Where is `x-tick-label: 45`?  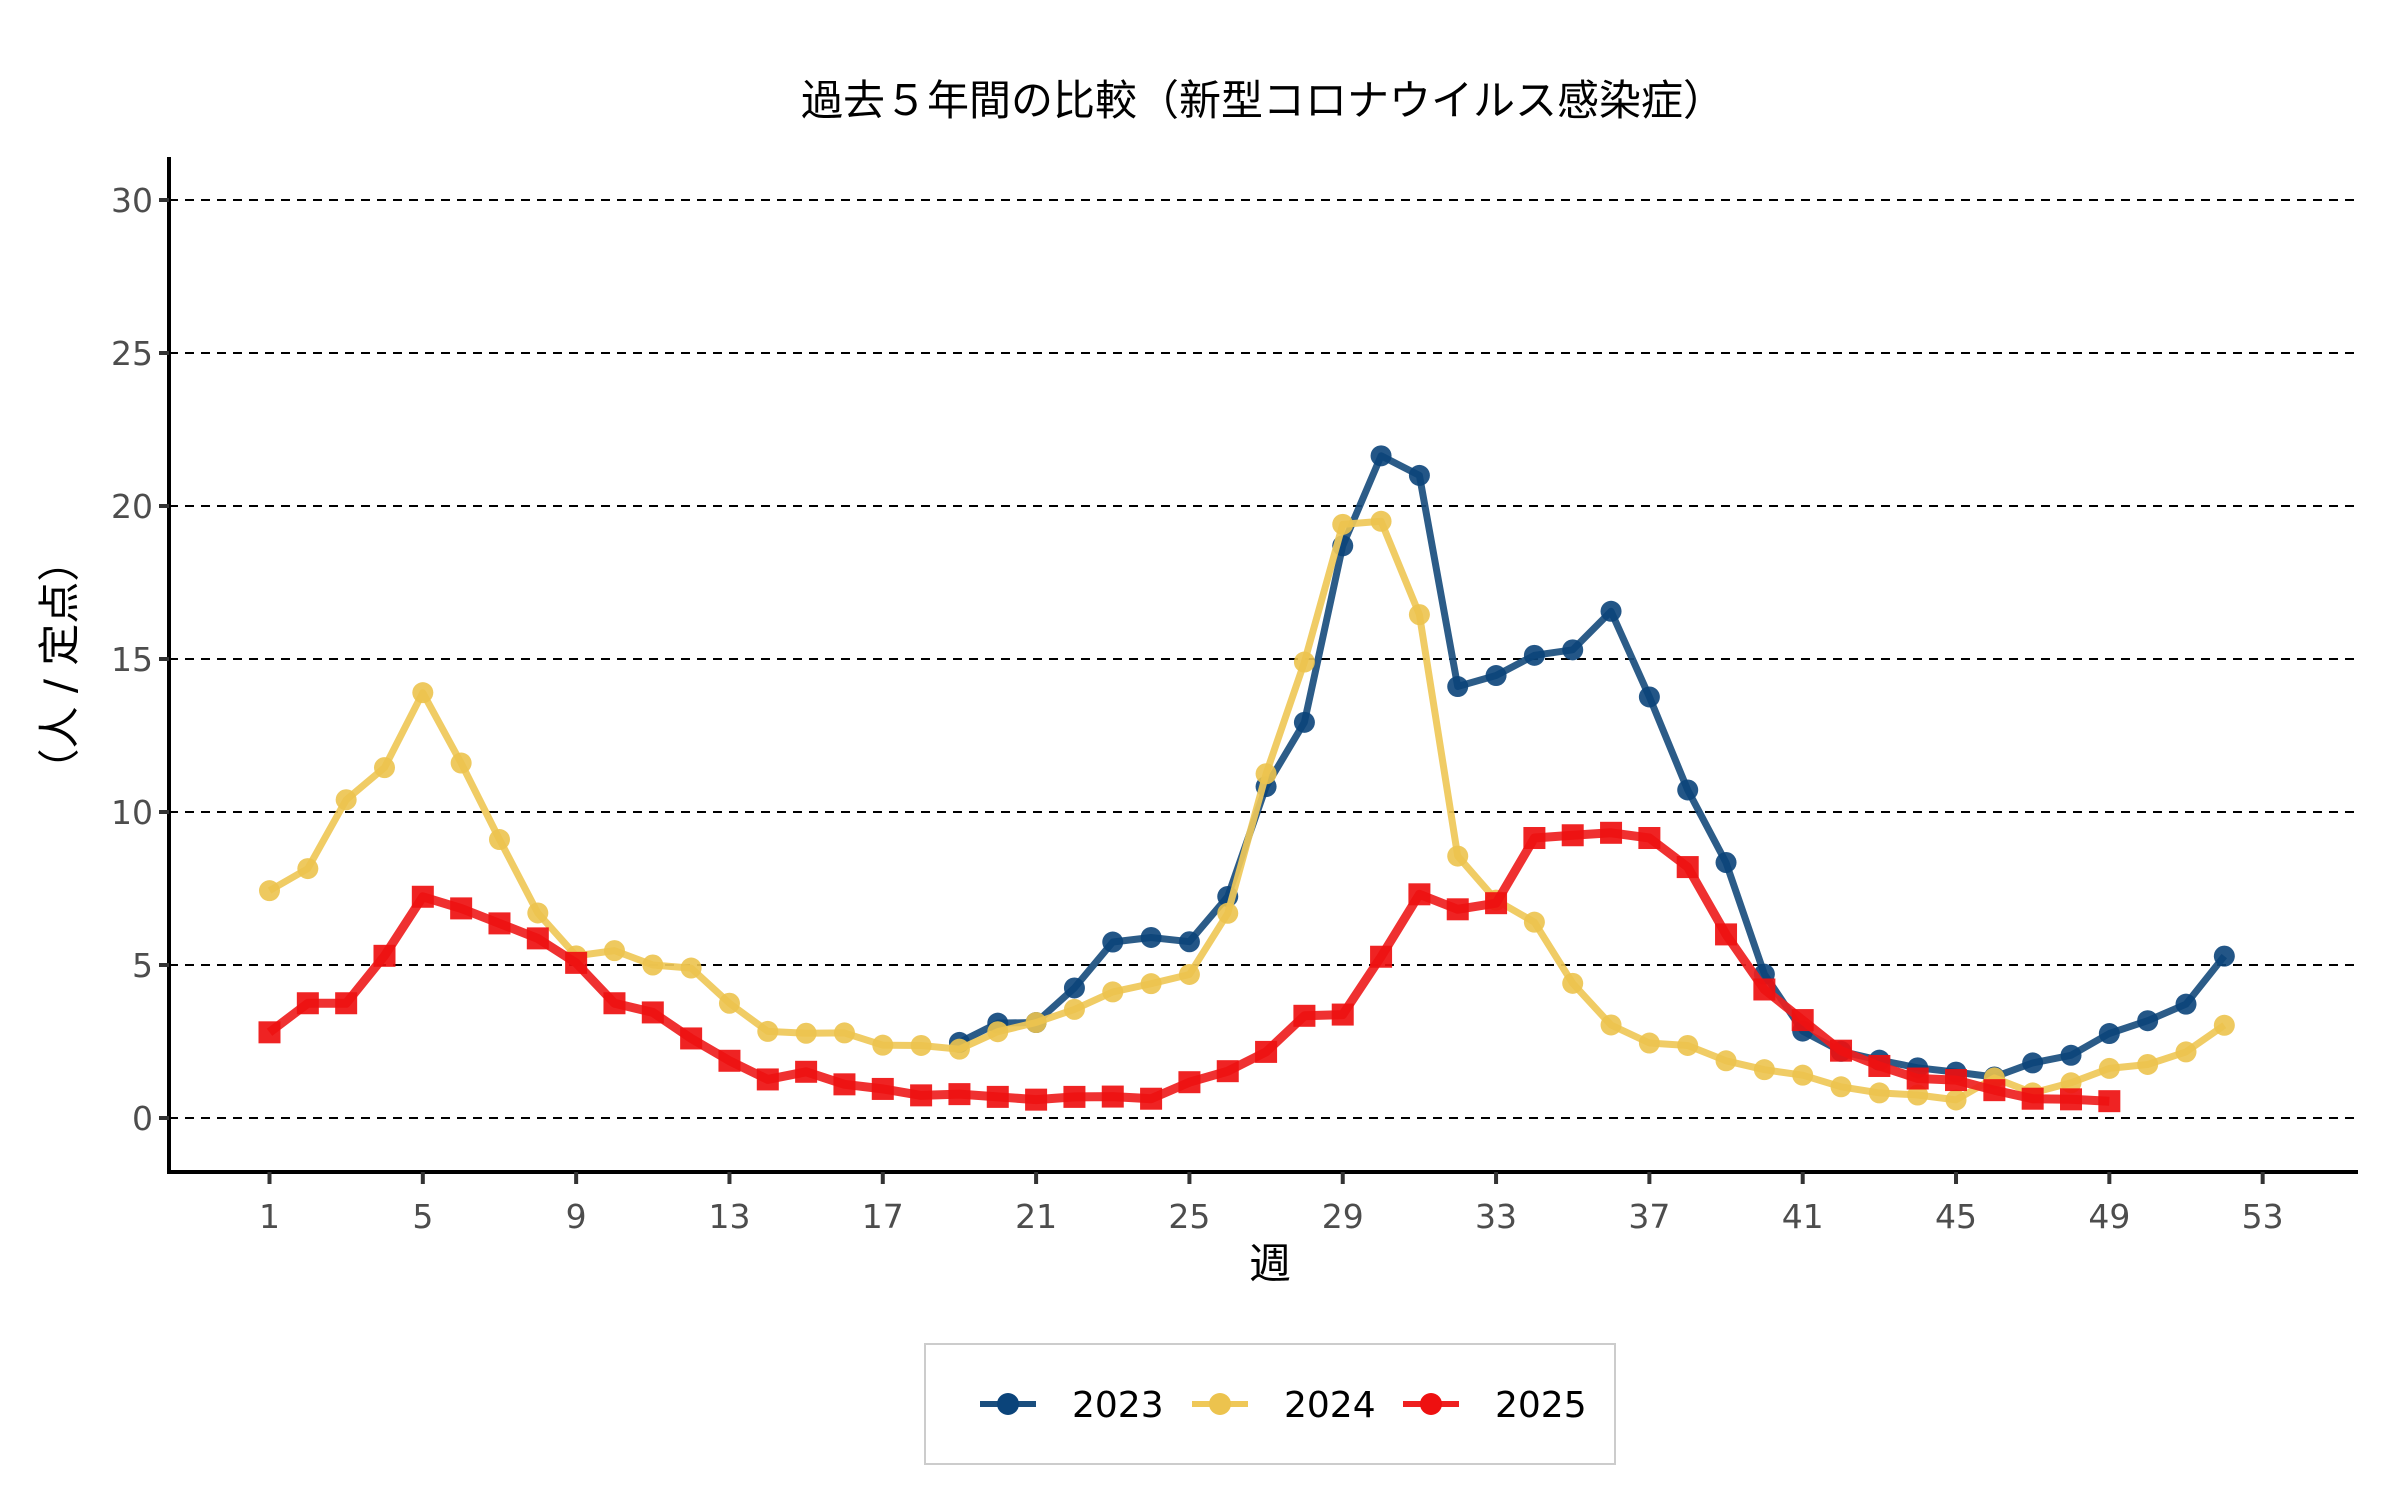
x-tick-label: 45 is located at coordinates (1956, 1216).